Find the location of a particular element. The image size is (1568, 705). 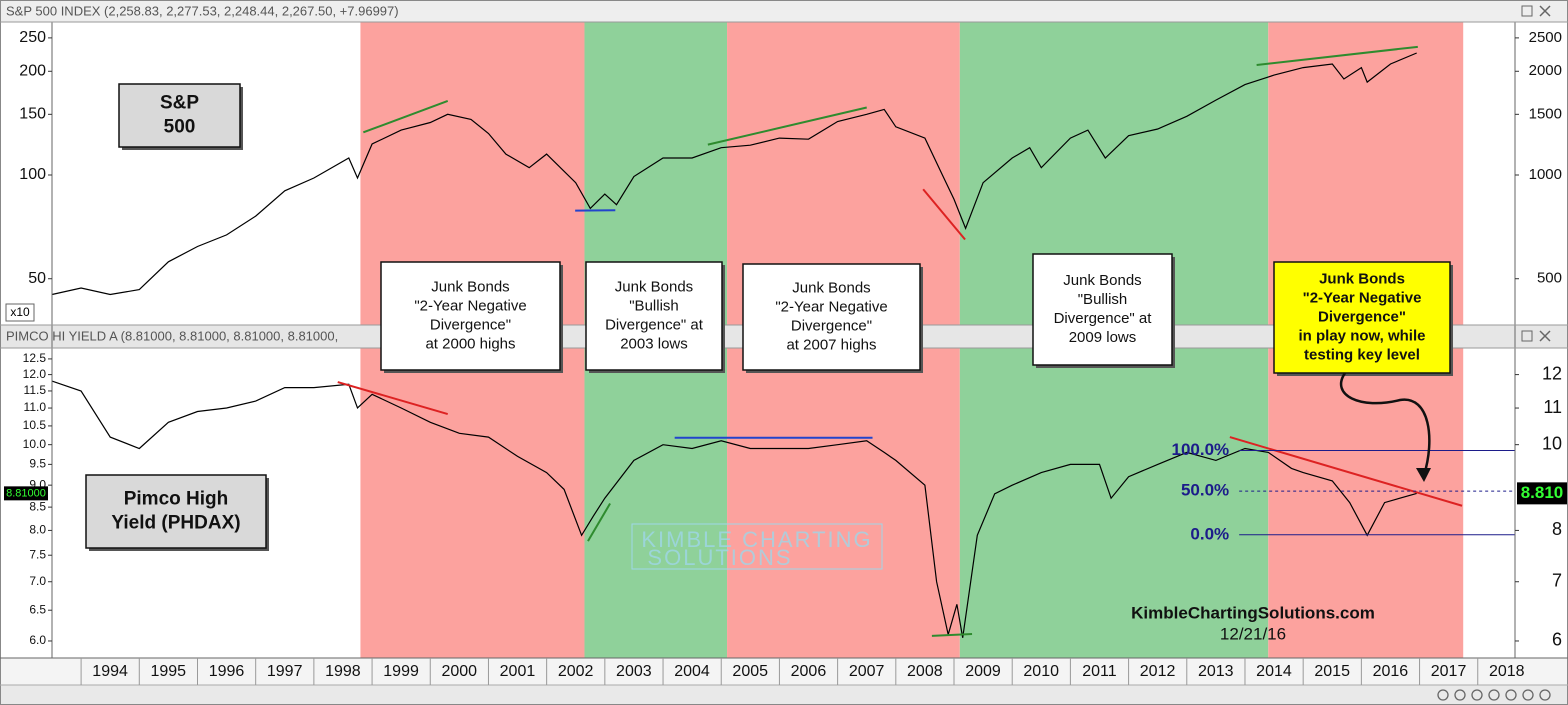

x-tick-label: 2000 is located at coordinates (459, 671).